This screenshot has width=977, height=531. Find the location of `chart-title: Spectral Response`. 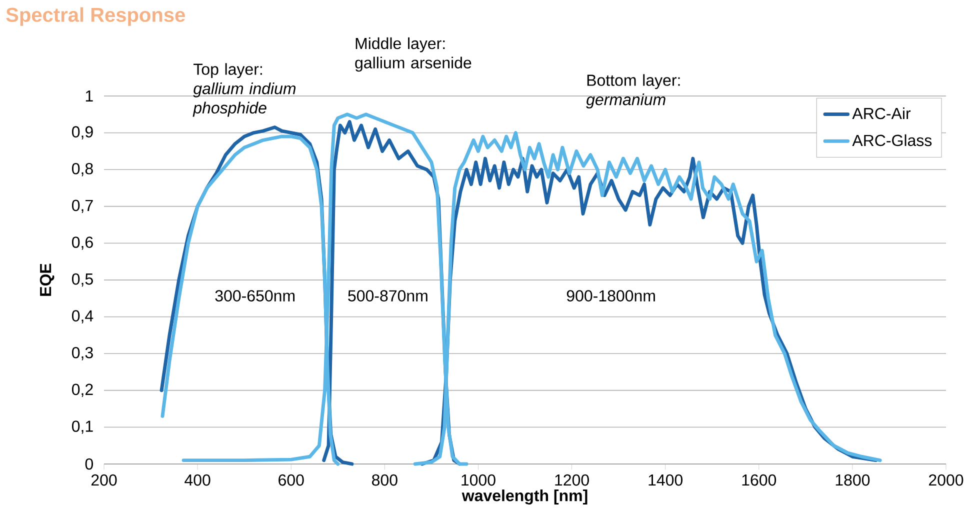

chart-title: Spectral Response is located at coordinates (95, 16).